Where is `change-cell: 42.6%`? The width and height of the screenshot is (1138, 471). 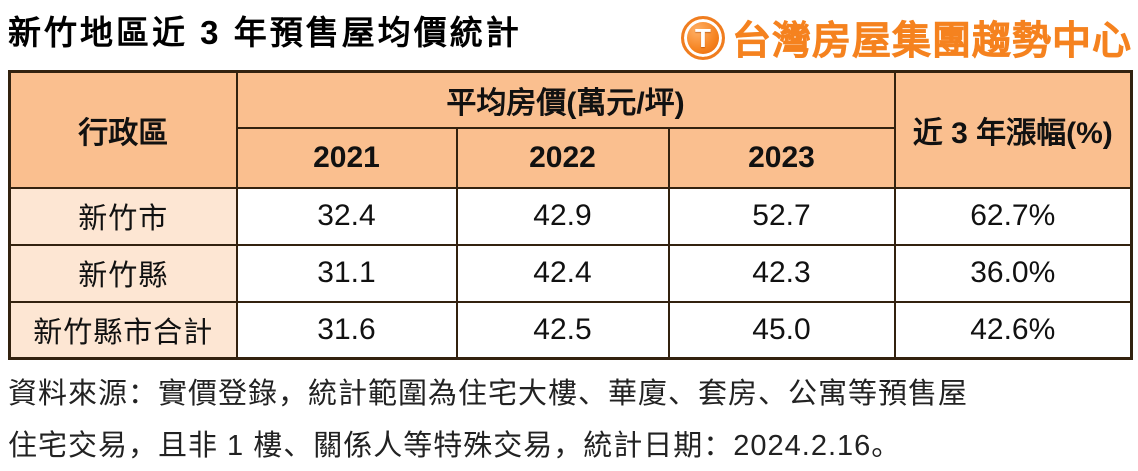 change-cell: 42.6% is located at coordinates (1013, 330).